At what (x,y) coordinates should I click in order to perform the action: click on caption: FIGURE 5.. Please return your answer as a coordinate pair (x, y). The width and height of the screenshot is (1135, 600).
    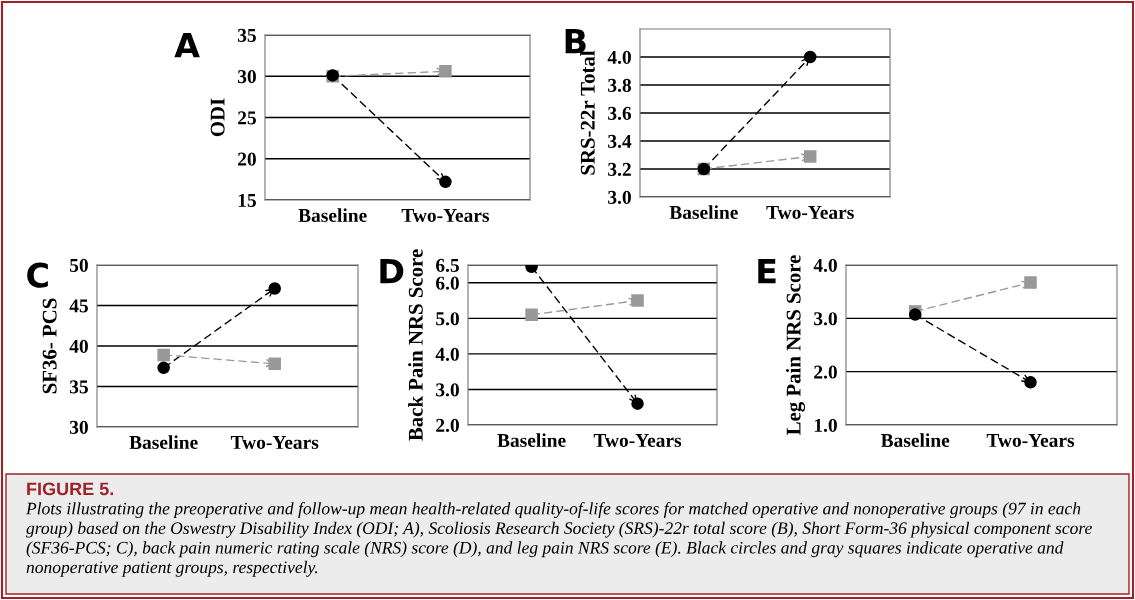
    Looking at the image, I should click on (70, 489).